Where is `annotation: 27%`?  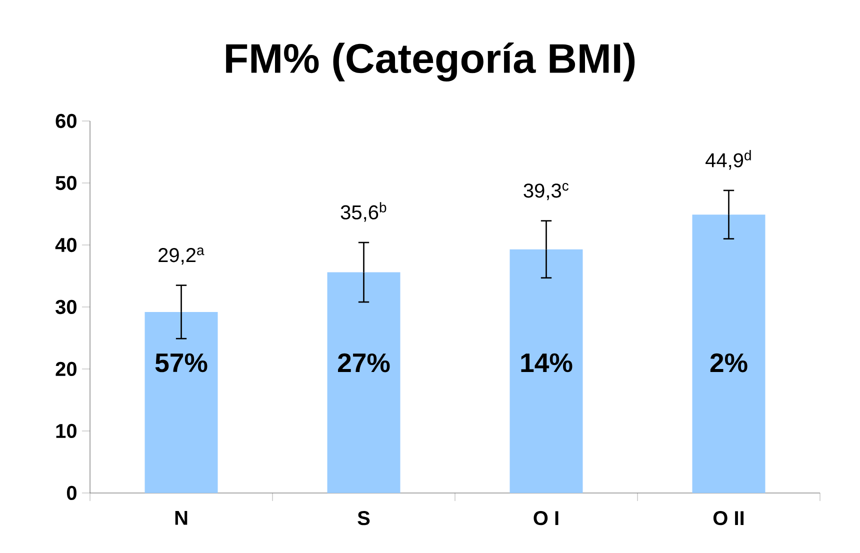 annotation: 27% is located at coordinates (364, 362).